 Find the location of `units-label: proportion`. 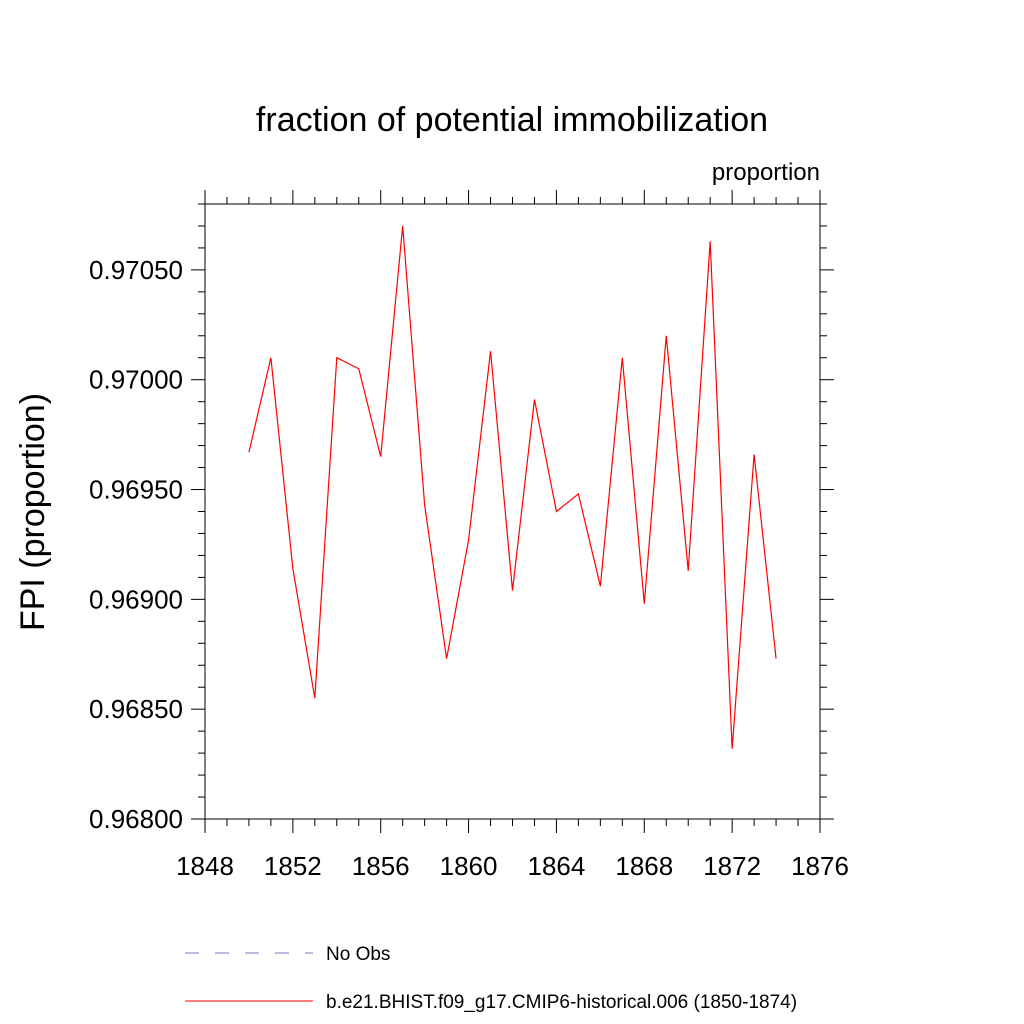

units-label: proportion is located at coordinates (766, 172).